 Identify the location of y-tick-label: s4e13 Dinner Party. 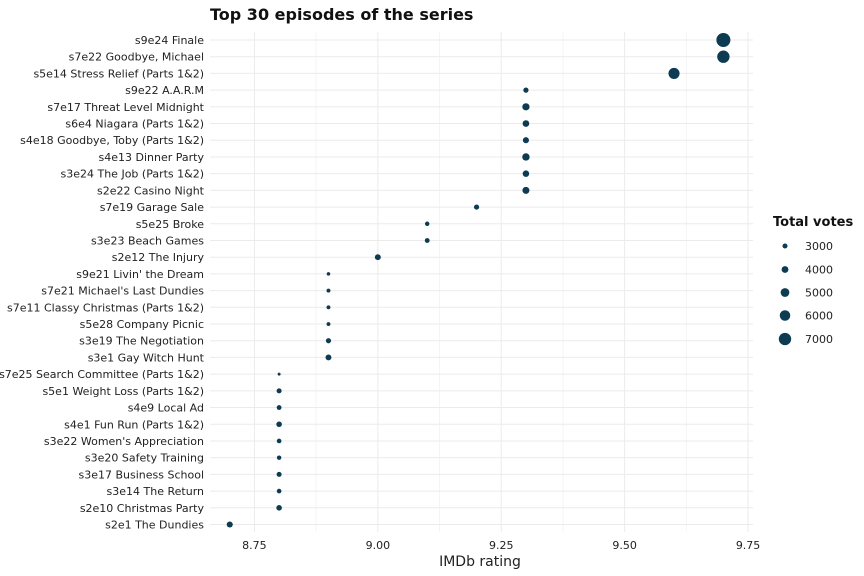
(152, 157).